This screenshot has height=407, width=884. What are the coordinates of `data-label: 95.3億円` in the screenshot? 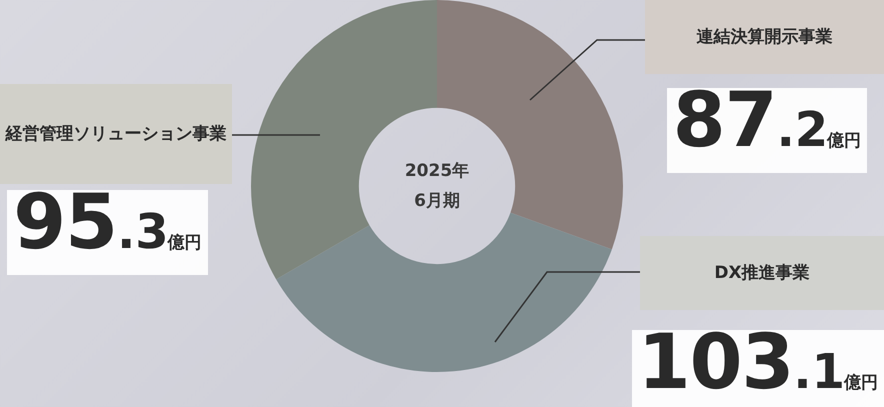 It's located at (107, 221).